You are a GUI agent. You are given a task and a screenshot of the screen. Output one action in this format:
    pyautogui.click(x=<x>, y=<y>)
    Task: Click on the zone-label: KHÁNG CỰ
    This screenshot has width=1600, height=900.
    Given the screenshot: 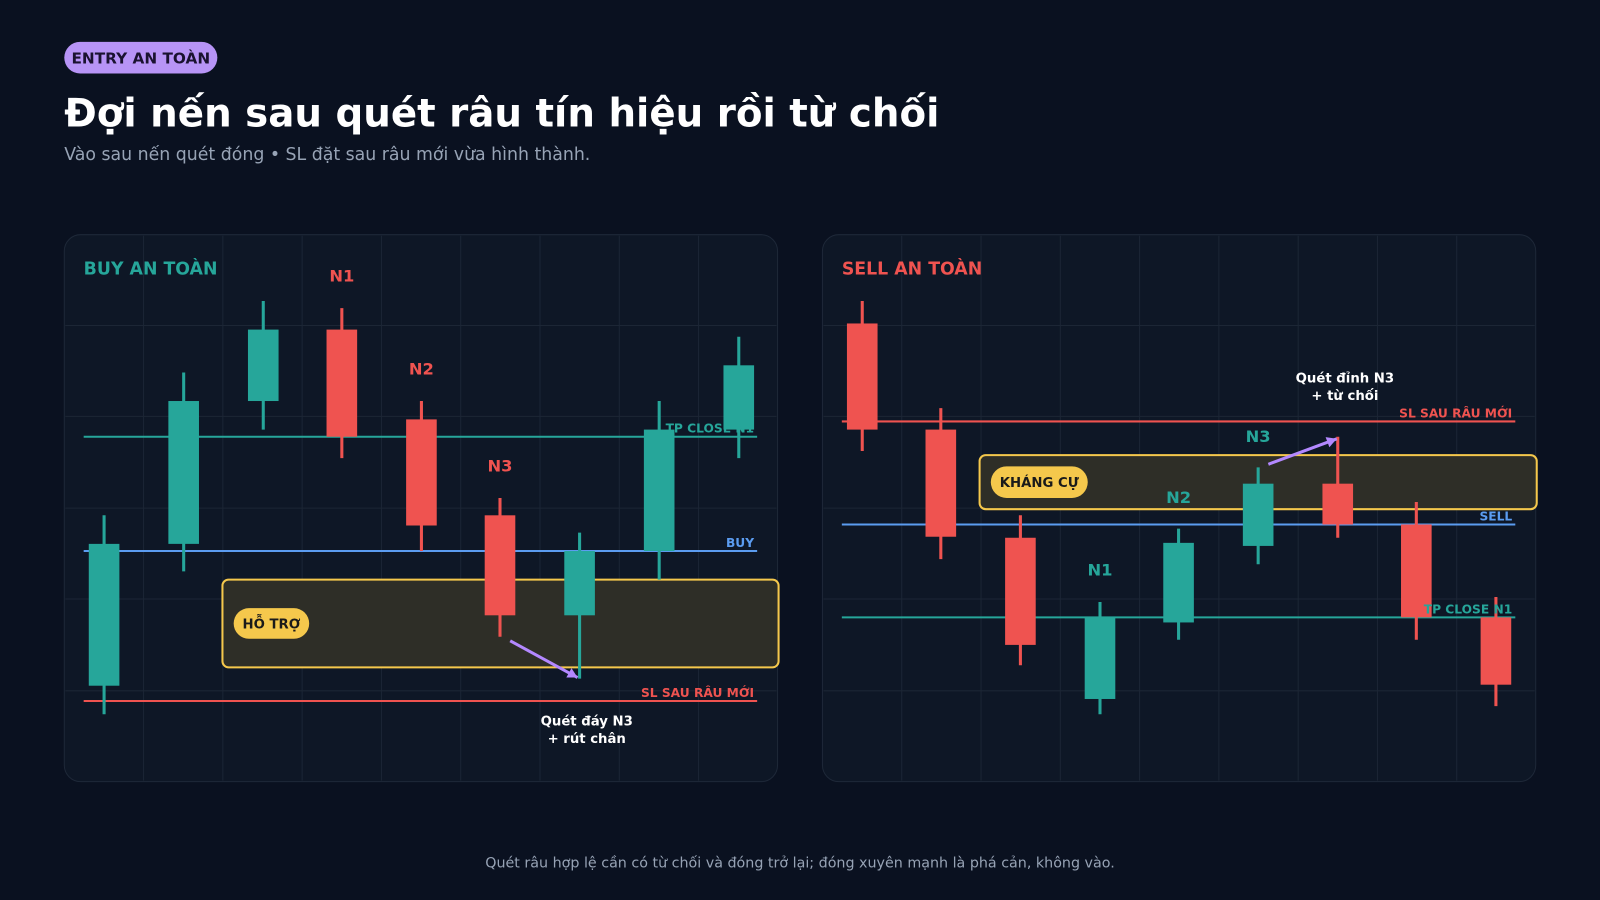 What is the action you would take?
    pyautogui.click(x=1040, y=482)
    